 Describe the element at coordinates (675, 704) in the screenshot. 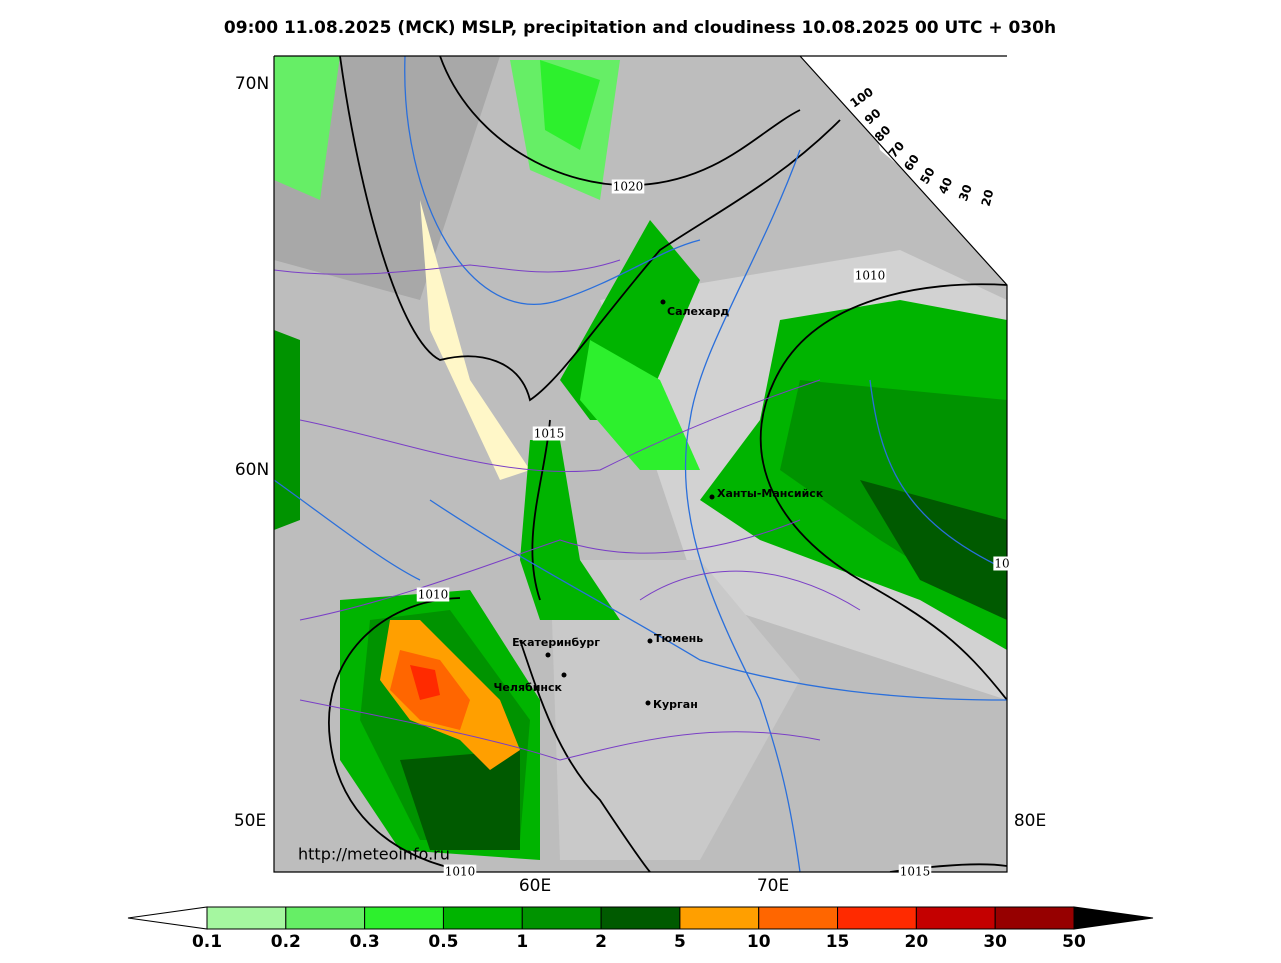

I see `city-label: Курган` at that location.